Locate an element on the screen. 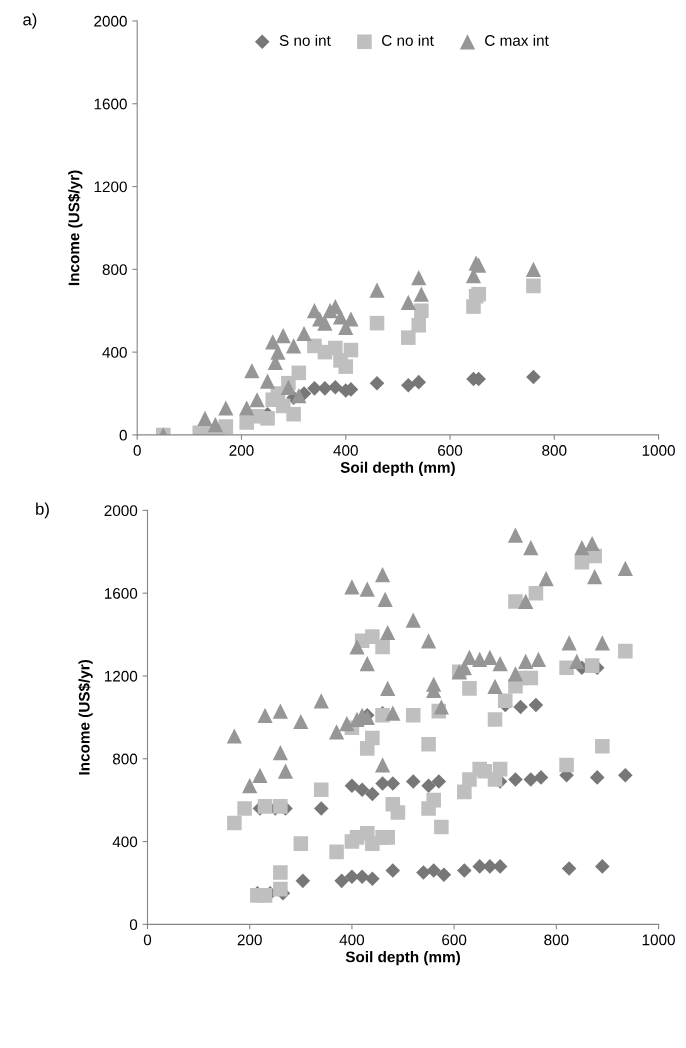  x-tick-label: 0 is located at coordinates (147, 940).